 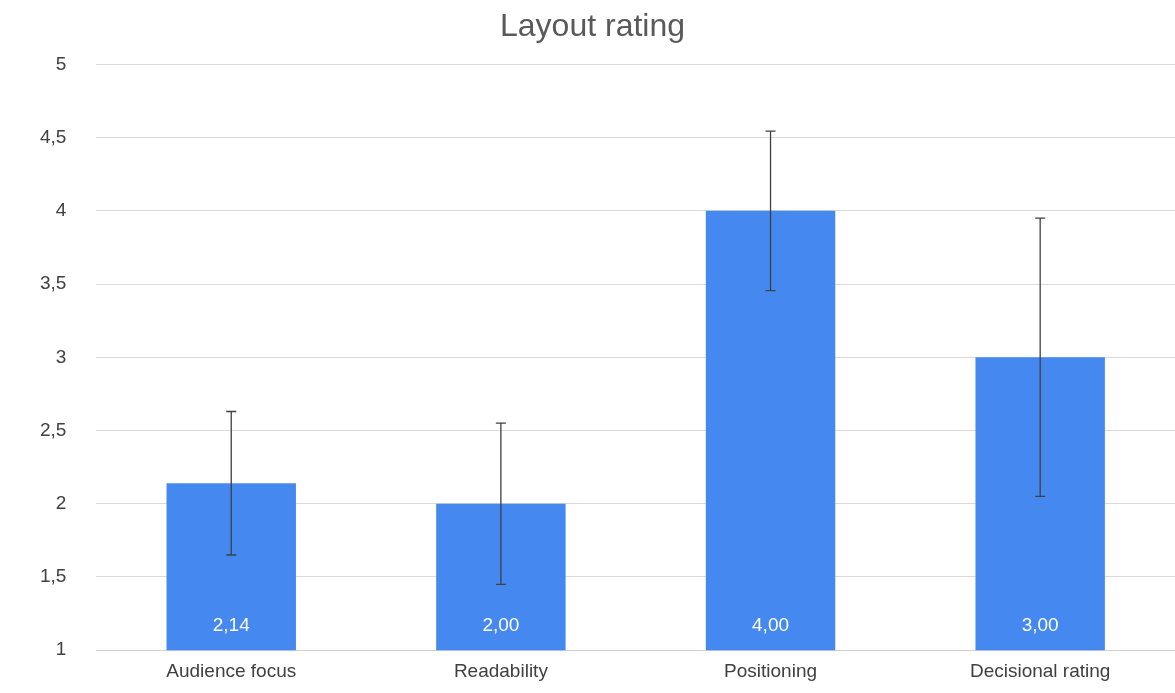 I want to click on x-tick-label: Readability, so click(x=501, y=670).